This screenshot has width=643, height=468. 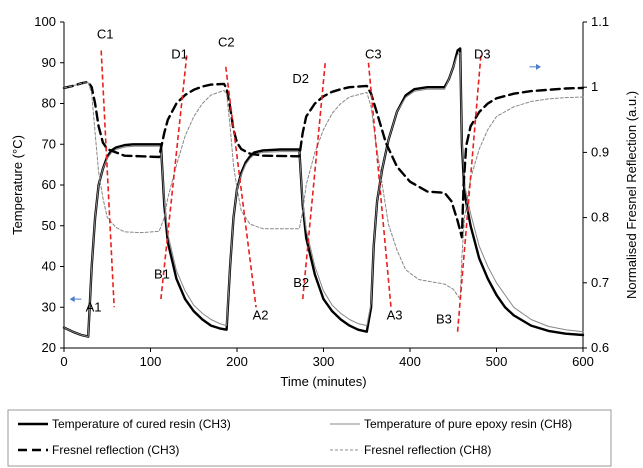 I want to click on legend-label-4: Fresnel reflection (CH8), so click(x=427, y=450).